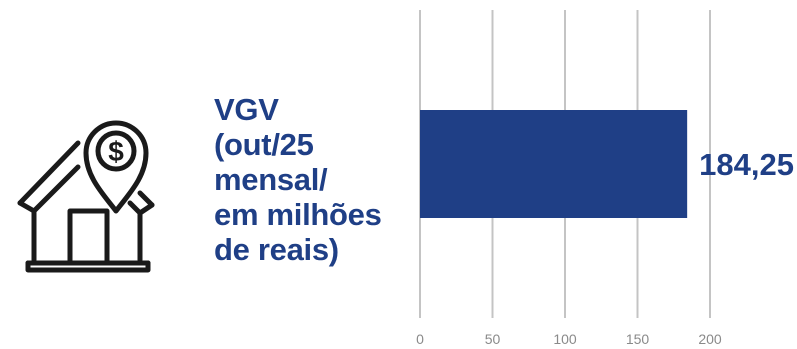 The height and width of the screenshot is (349, 797). Describe the element at coordinates (264, 144) in the screenshot. I see `title-line: (out/25` at that location.